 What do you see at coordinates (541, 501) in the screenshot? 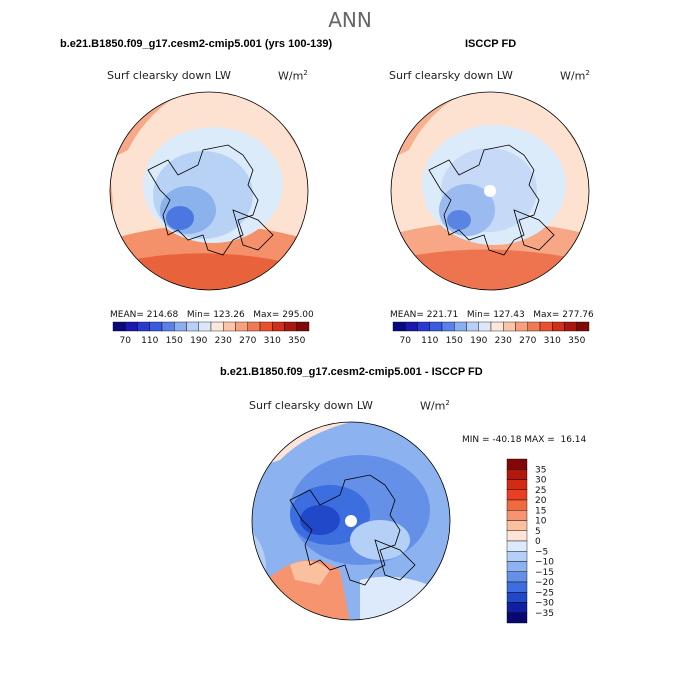
I see `colorbar-tick-label: 20` at bounding box center [541, 501].